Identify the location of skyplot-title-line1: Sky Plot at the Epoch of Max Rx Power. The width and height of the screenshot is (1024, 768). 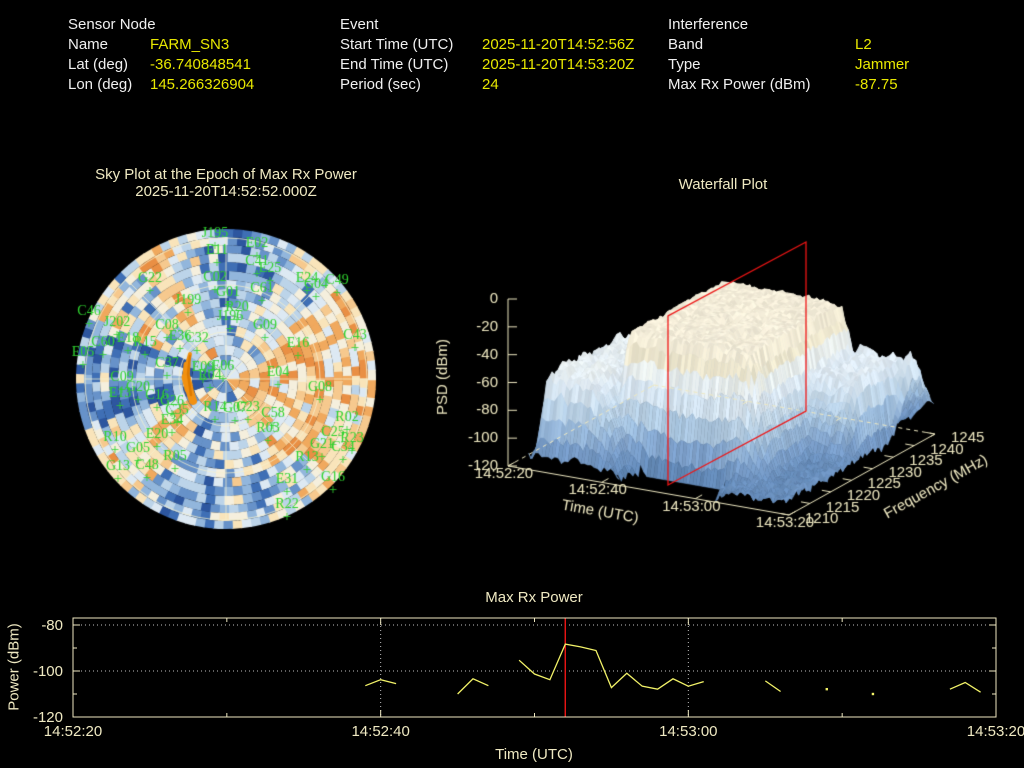
(226, 174).